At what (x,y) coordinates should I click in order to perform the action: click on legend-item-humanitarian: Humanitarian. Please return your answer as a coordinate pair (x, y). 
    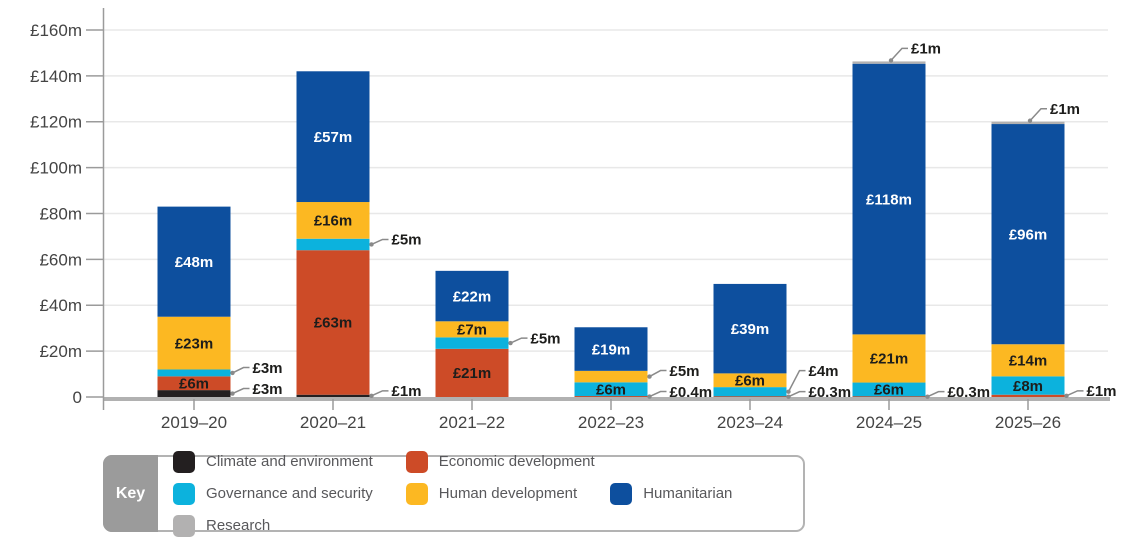
    Looking at the image, I should click on (671, 493).